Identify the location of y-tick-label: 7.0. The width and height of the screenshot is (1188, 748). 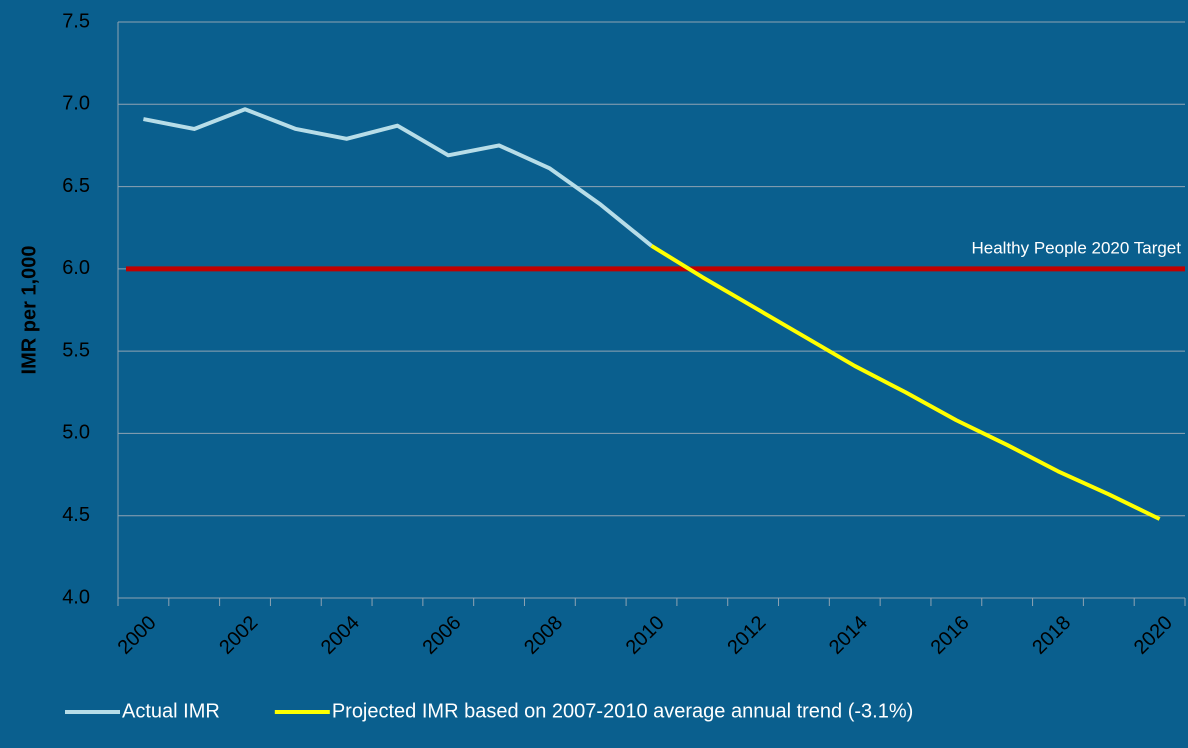
(76, 104).